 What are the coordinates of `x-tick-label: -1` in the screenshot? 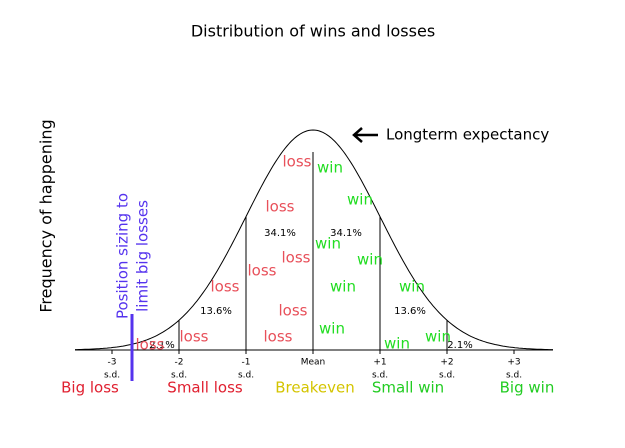 It's located at (246, 363).